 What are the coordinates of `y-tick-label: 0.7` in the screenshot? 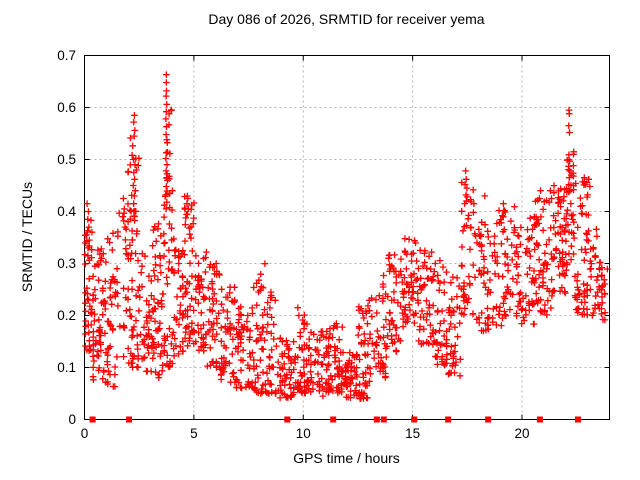 It's located at (66, 55).